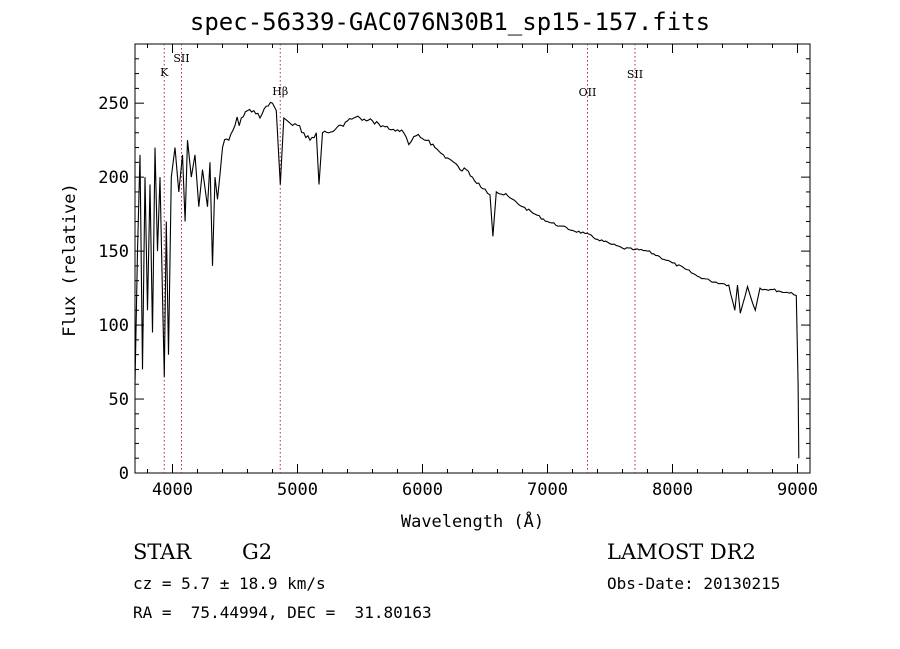 The height and width of the screenshot is (649, 900). I want to click on spectral-line-label: K, so click(164, 72).